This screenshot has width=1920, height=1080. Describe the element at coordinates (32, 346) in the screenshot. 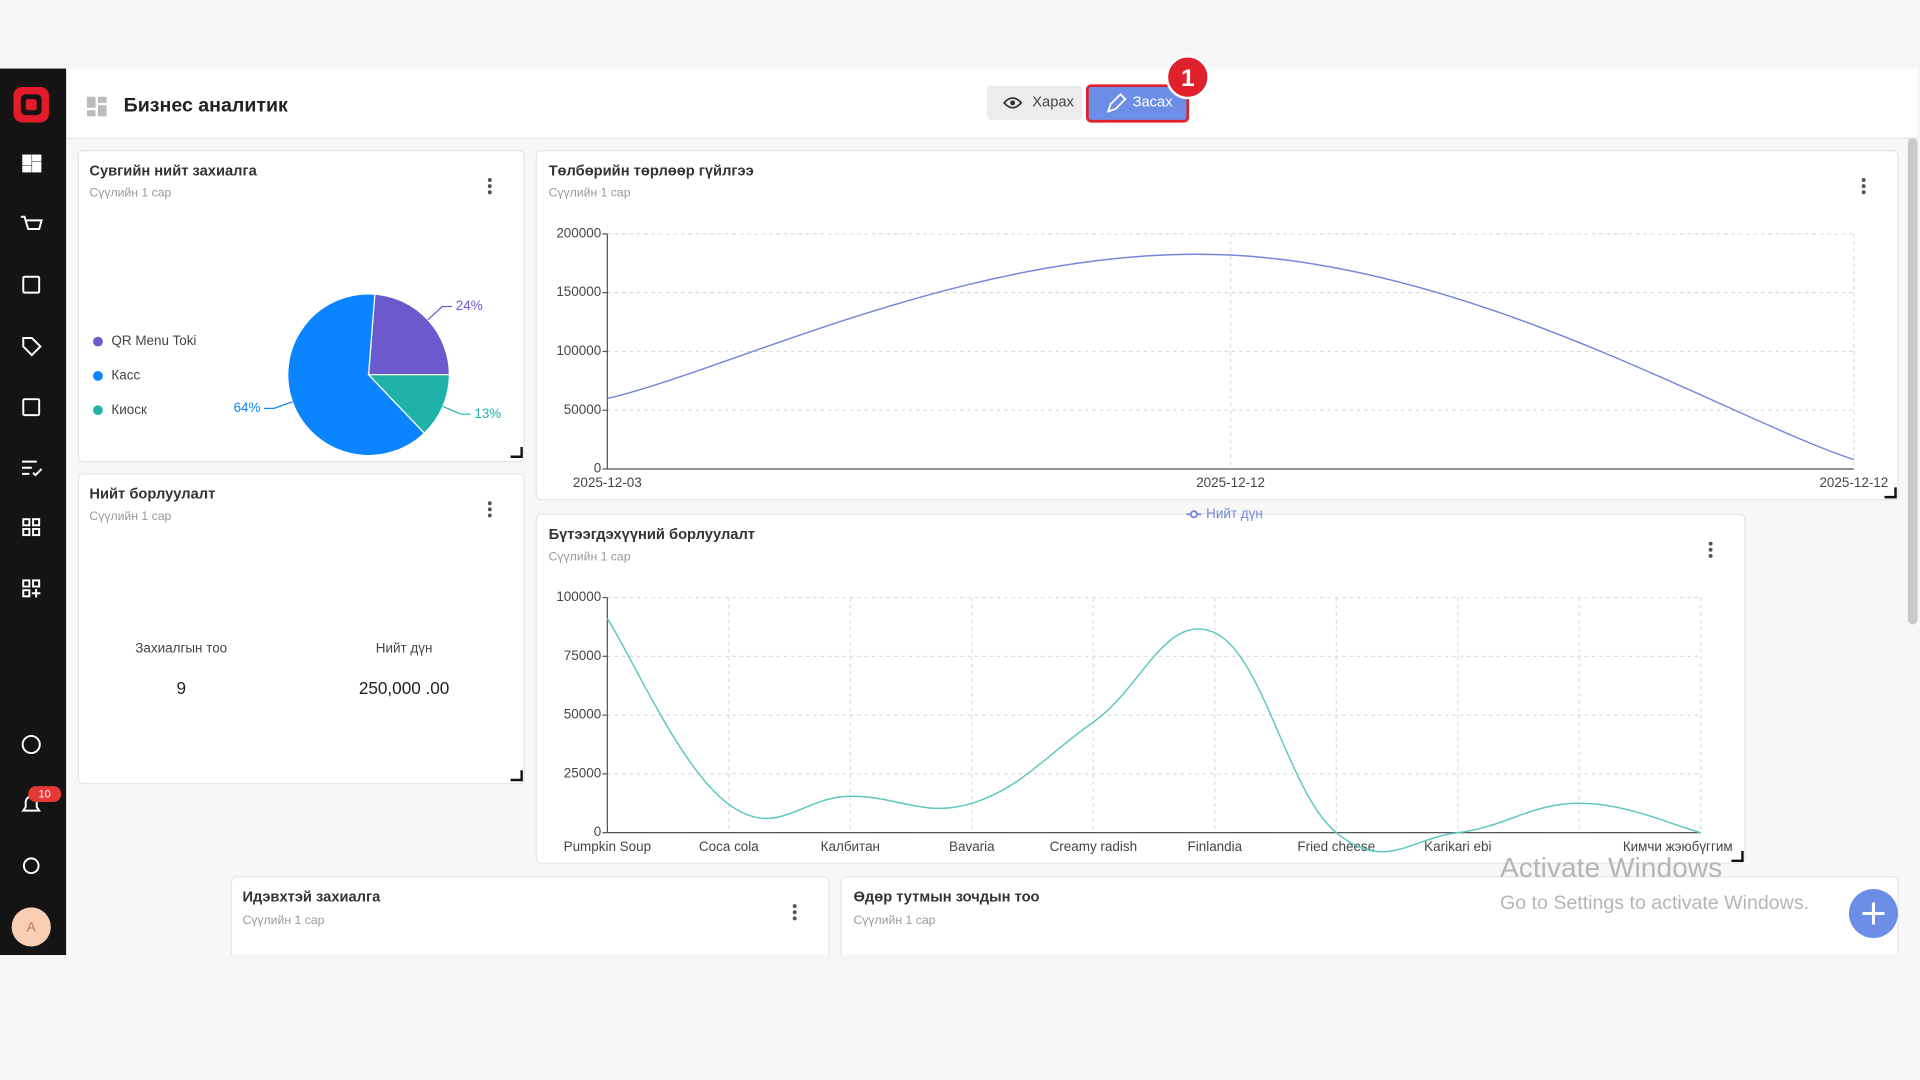

I see `tag-icon` at that location.